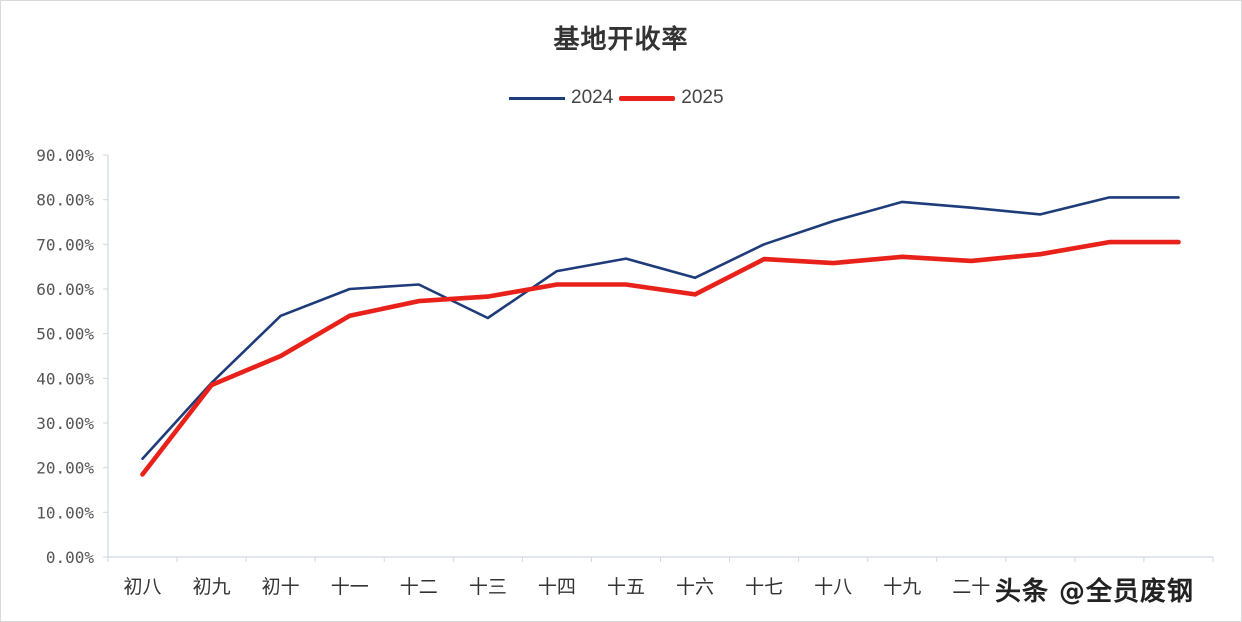 This screenshot has width=1242, height=622. What do you see at coordinates (143, 587) in the screenshot?
I see `x-tick-label: 初八` at bounding box center [143, 587].